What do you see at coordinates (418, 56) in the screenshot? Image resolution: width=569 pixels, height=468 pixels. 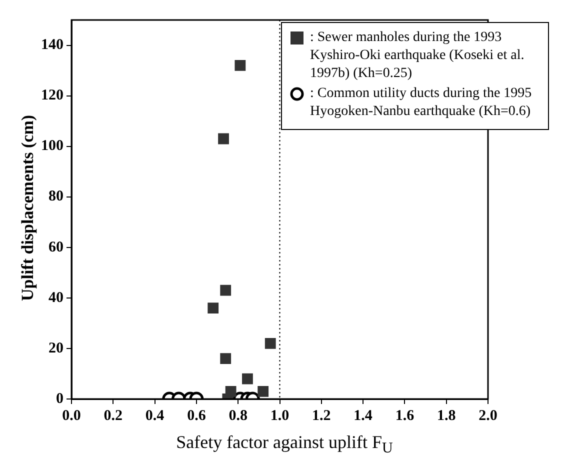 I see `legend-label: : Sewer manholes during the 1993 Kyshiro-Oki earthquake (Koseki et al. 1997b) (Kh=0.25)` at bounding box center [418, 56].